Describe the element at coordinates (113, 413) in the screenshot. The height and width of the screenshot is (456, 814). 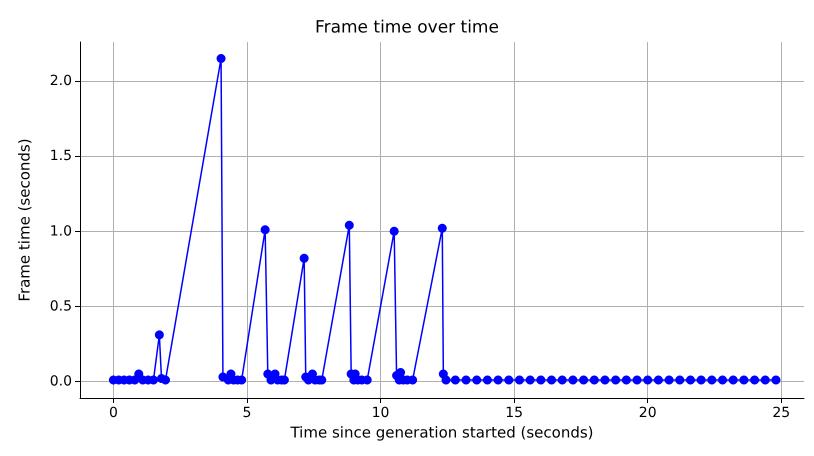
I see `x-tick-label: 0` at that location.